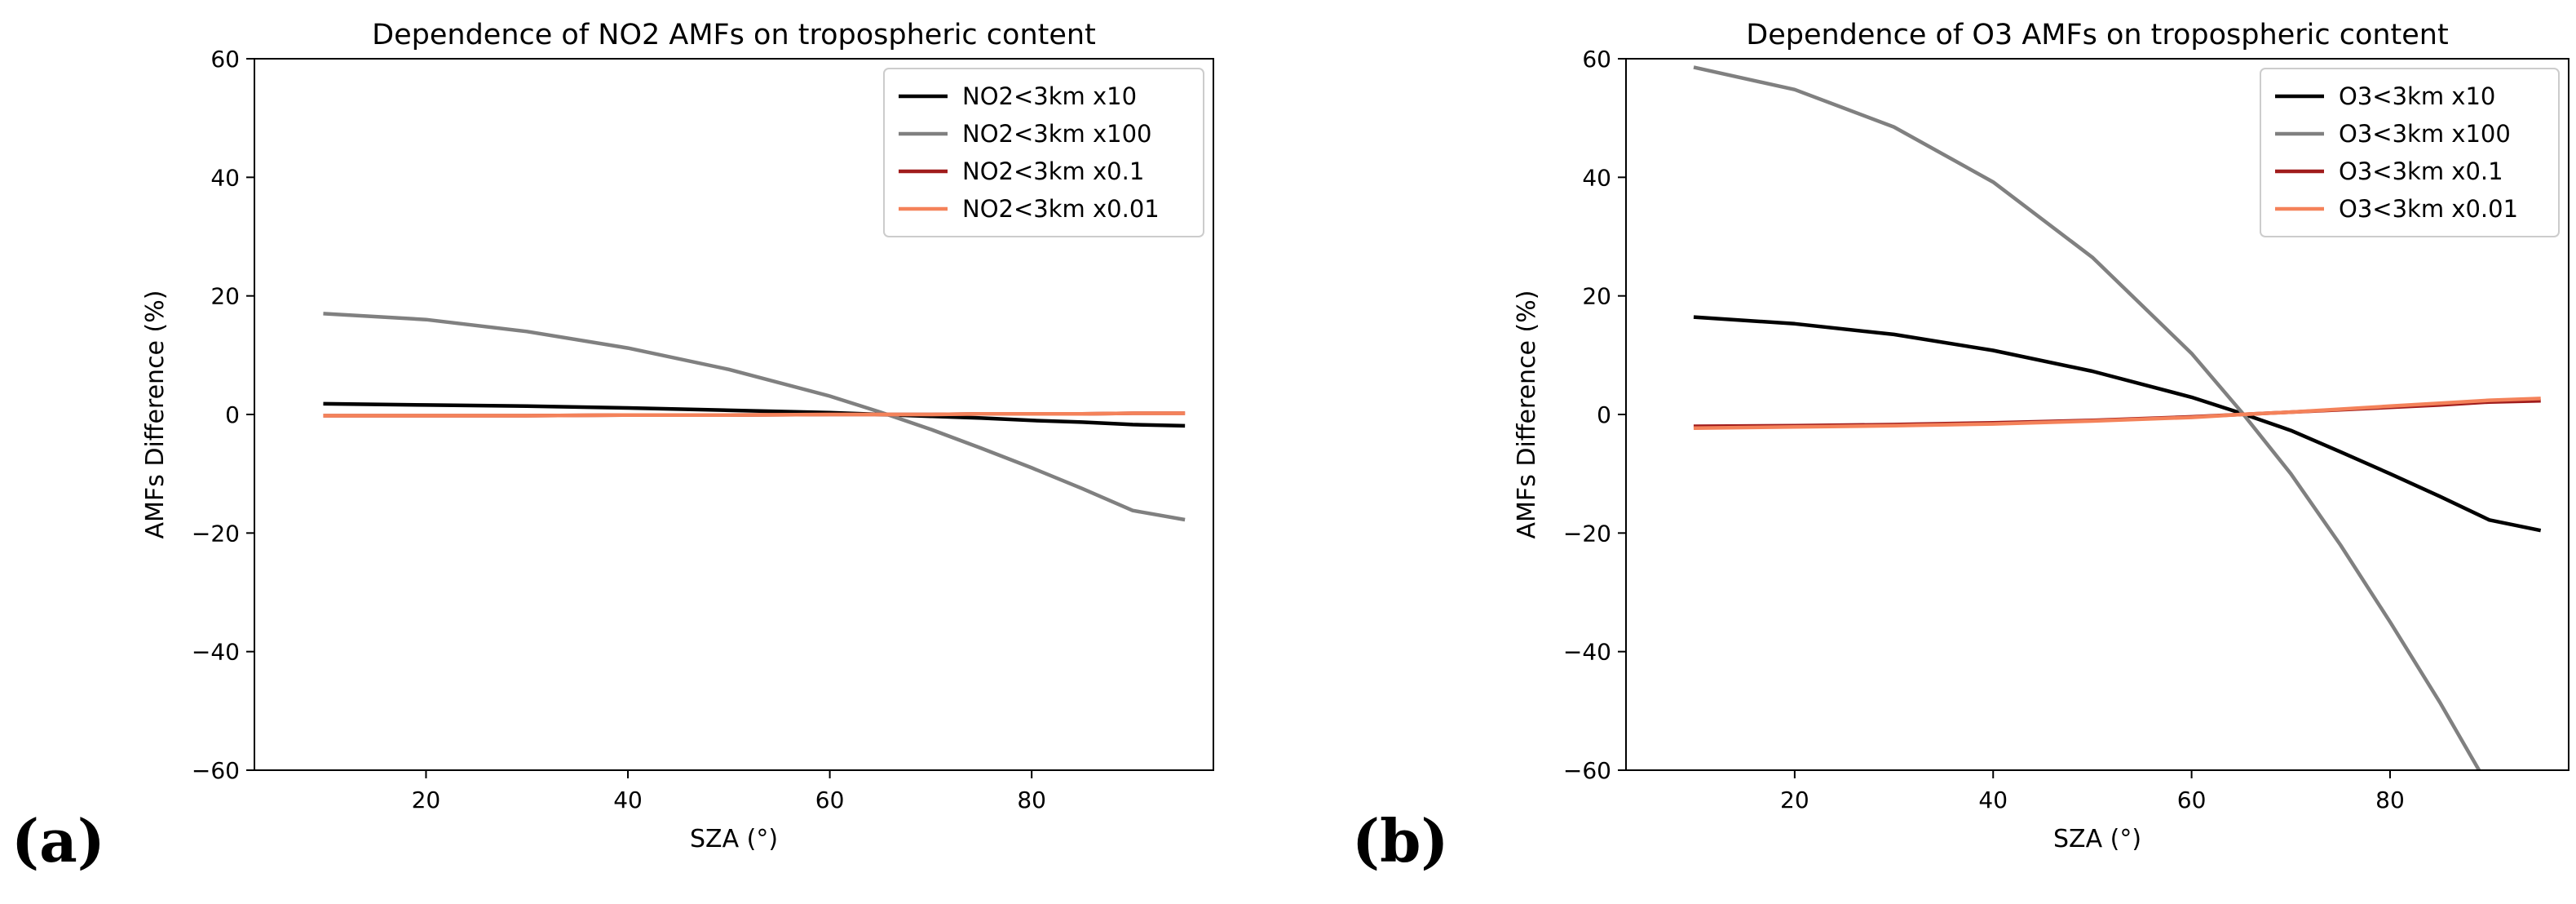  What do you see at coordinates (1596, 296) in the screenshot?
I see `o3-y-tick-label-4: 20` at bounding box center [1596, 296].